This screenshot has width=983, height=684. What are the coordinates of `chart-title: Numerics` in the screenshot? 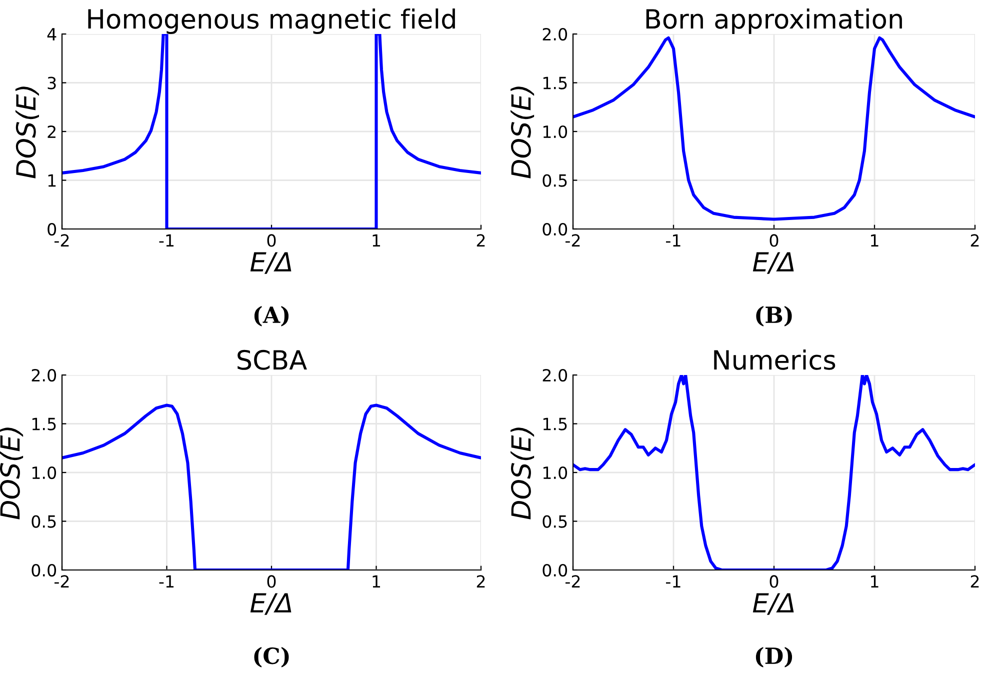 It's located at (775, 359).